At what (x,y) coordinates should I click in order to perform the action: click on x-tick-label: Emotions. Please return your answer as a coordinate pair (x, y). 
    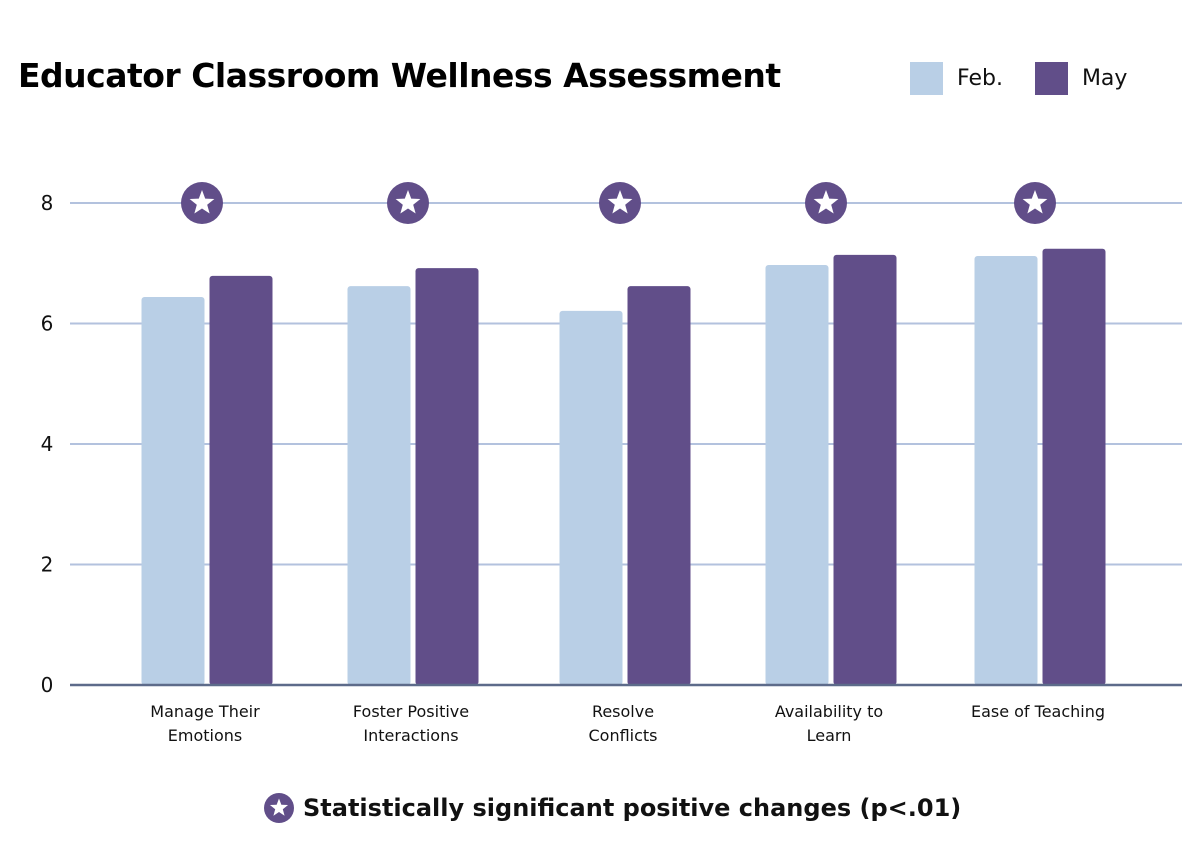
    Looking at the image, I should click on (205, 735).